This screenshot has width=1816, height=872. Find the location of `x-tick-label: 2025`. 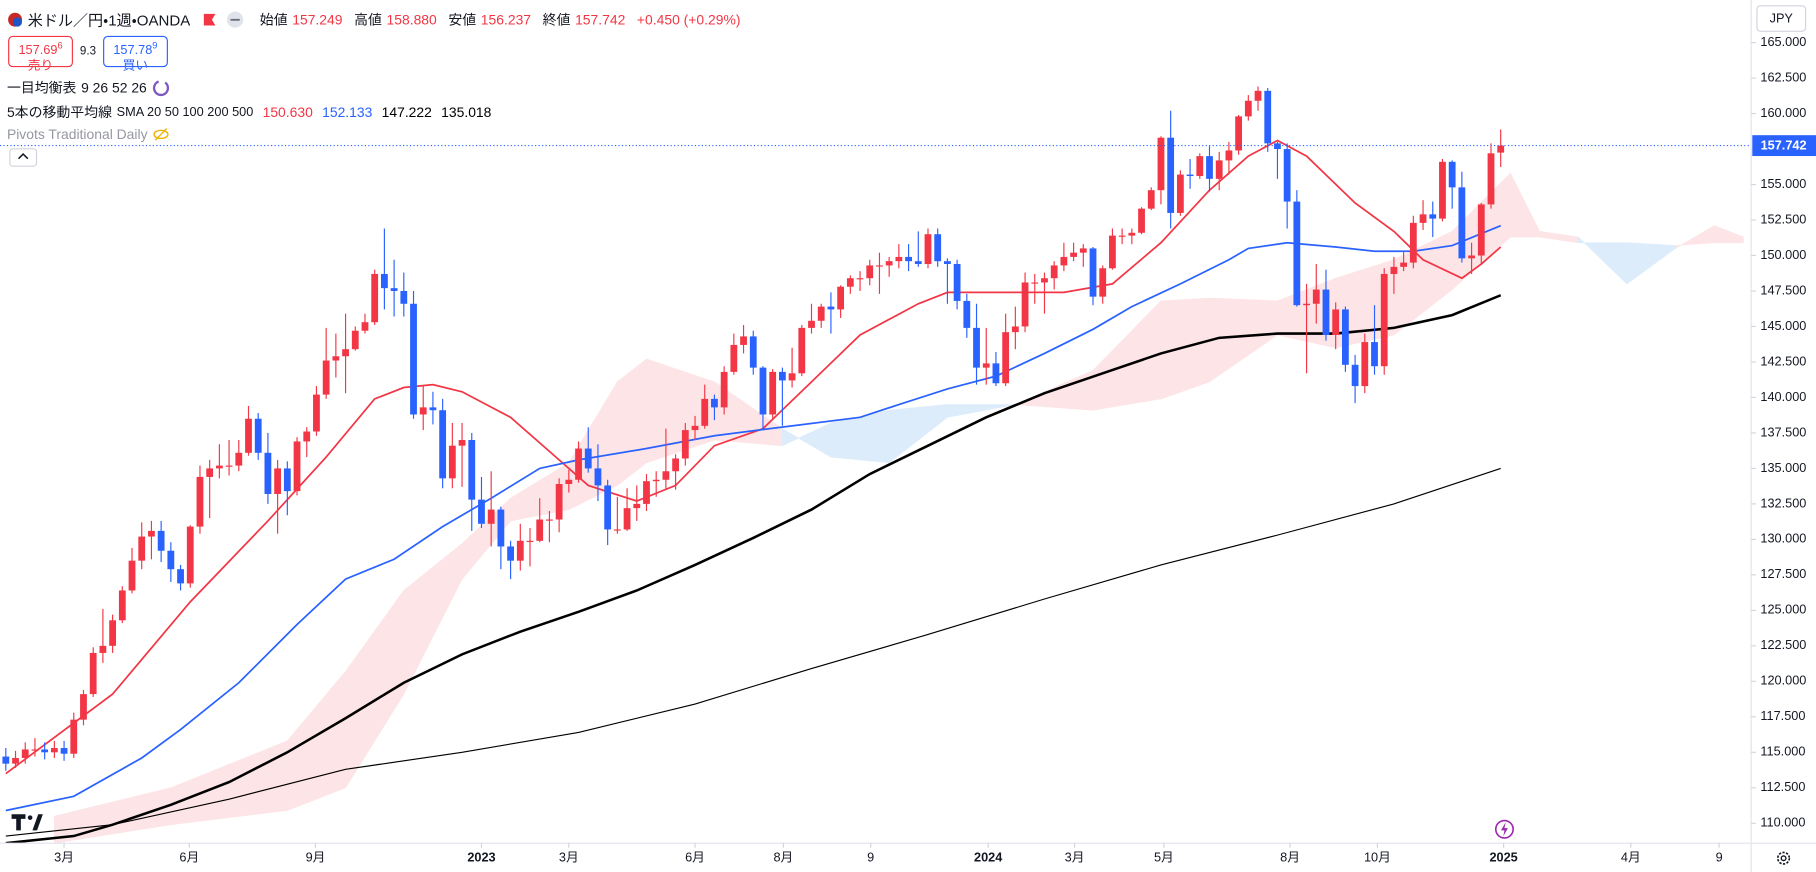

x-tick-label: 2025 is located at coordinates (1503, 857).